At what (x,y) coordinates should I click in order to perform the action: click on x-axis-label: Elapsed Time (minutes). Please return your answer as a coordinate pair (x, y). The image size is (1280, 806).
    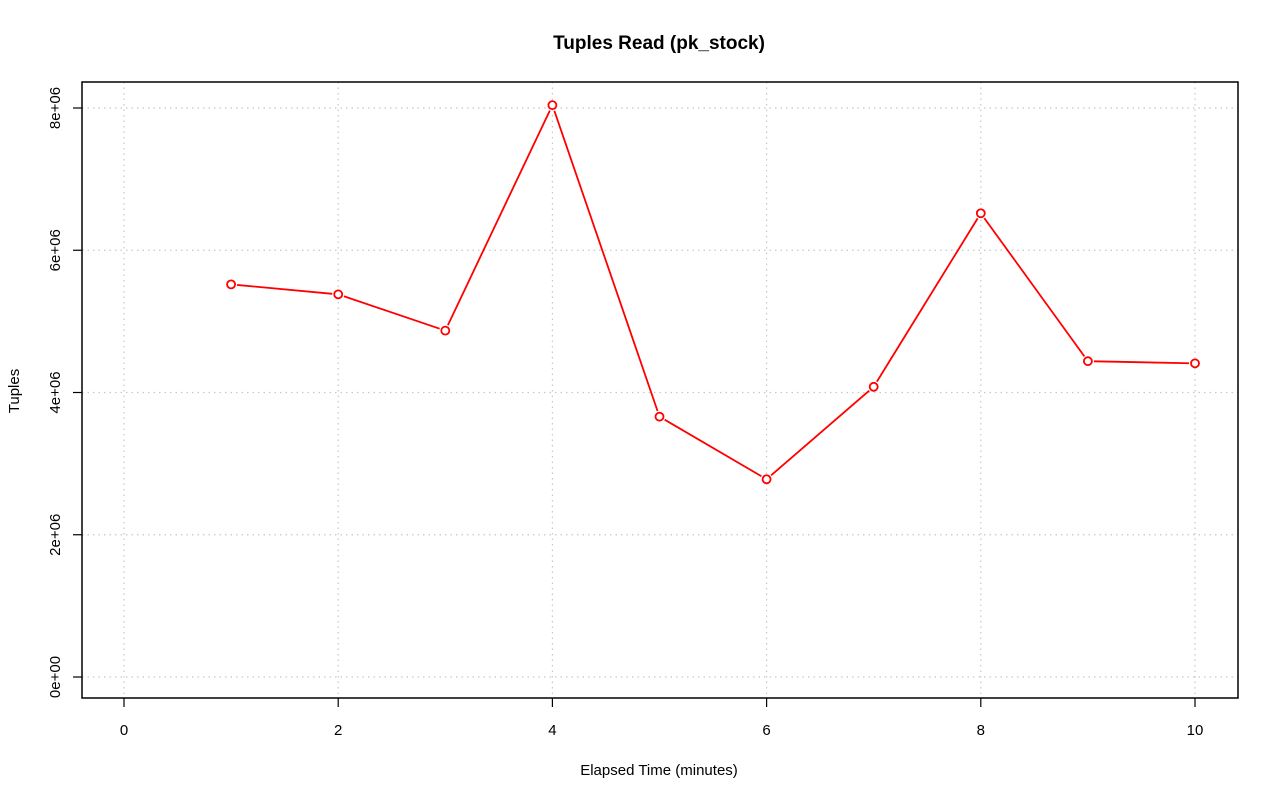
    Looking at the image, I should click on (659, 770).